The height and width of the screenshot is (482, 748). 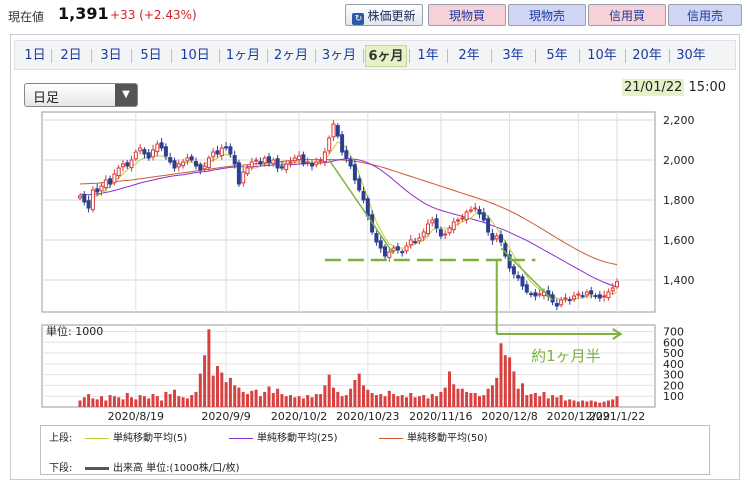 What do you see at coordinates (299, 416) in the screenshot?
I see `x-tick-label: 2020/10/2` at bounding box center [299, 416].